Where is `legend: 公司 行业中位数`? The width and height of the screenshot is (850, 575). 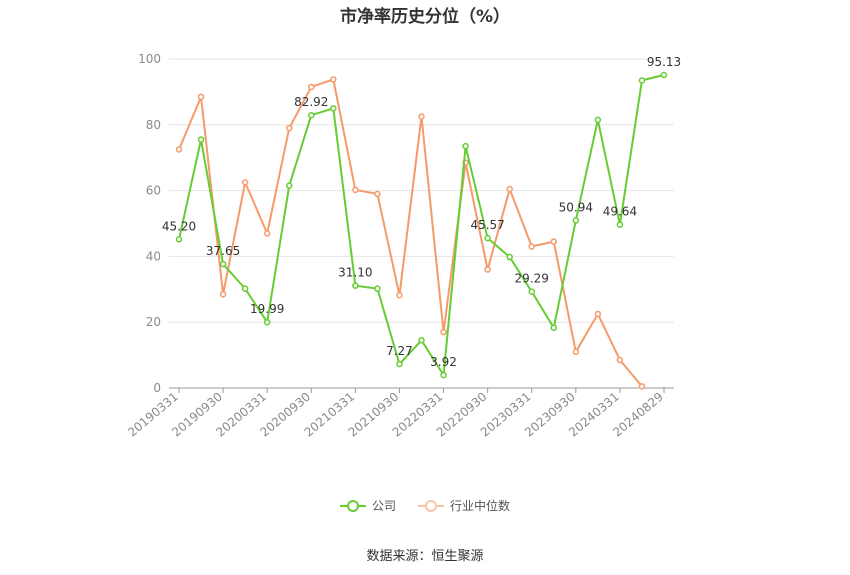
legend: 公司 行业中位数 is located at coordinates (425, 505).